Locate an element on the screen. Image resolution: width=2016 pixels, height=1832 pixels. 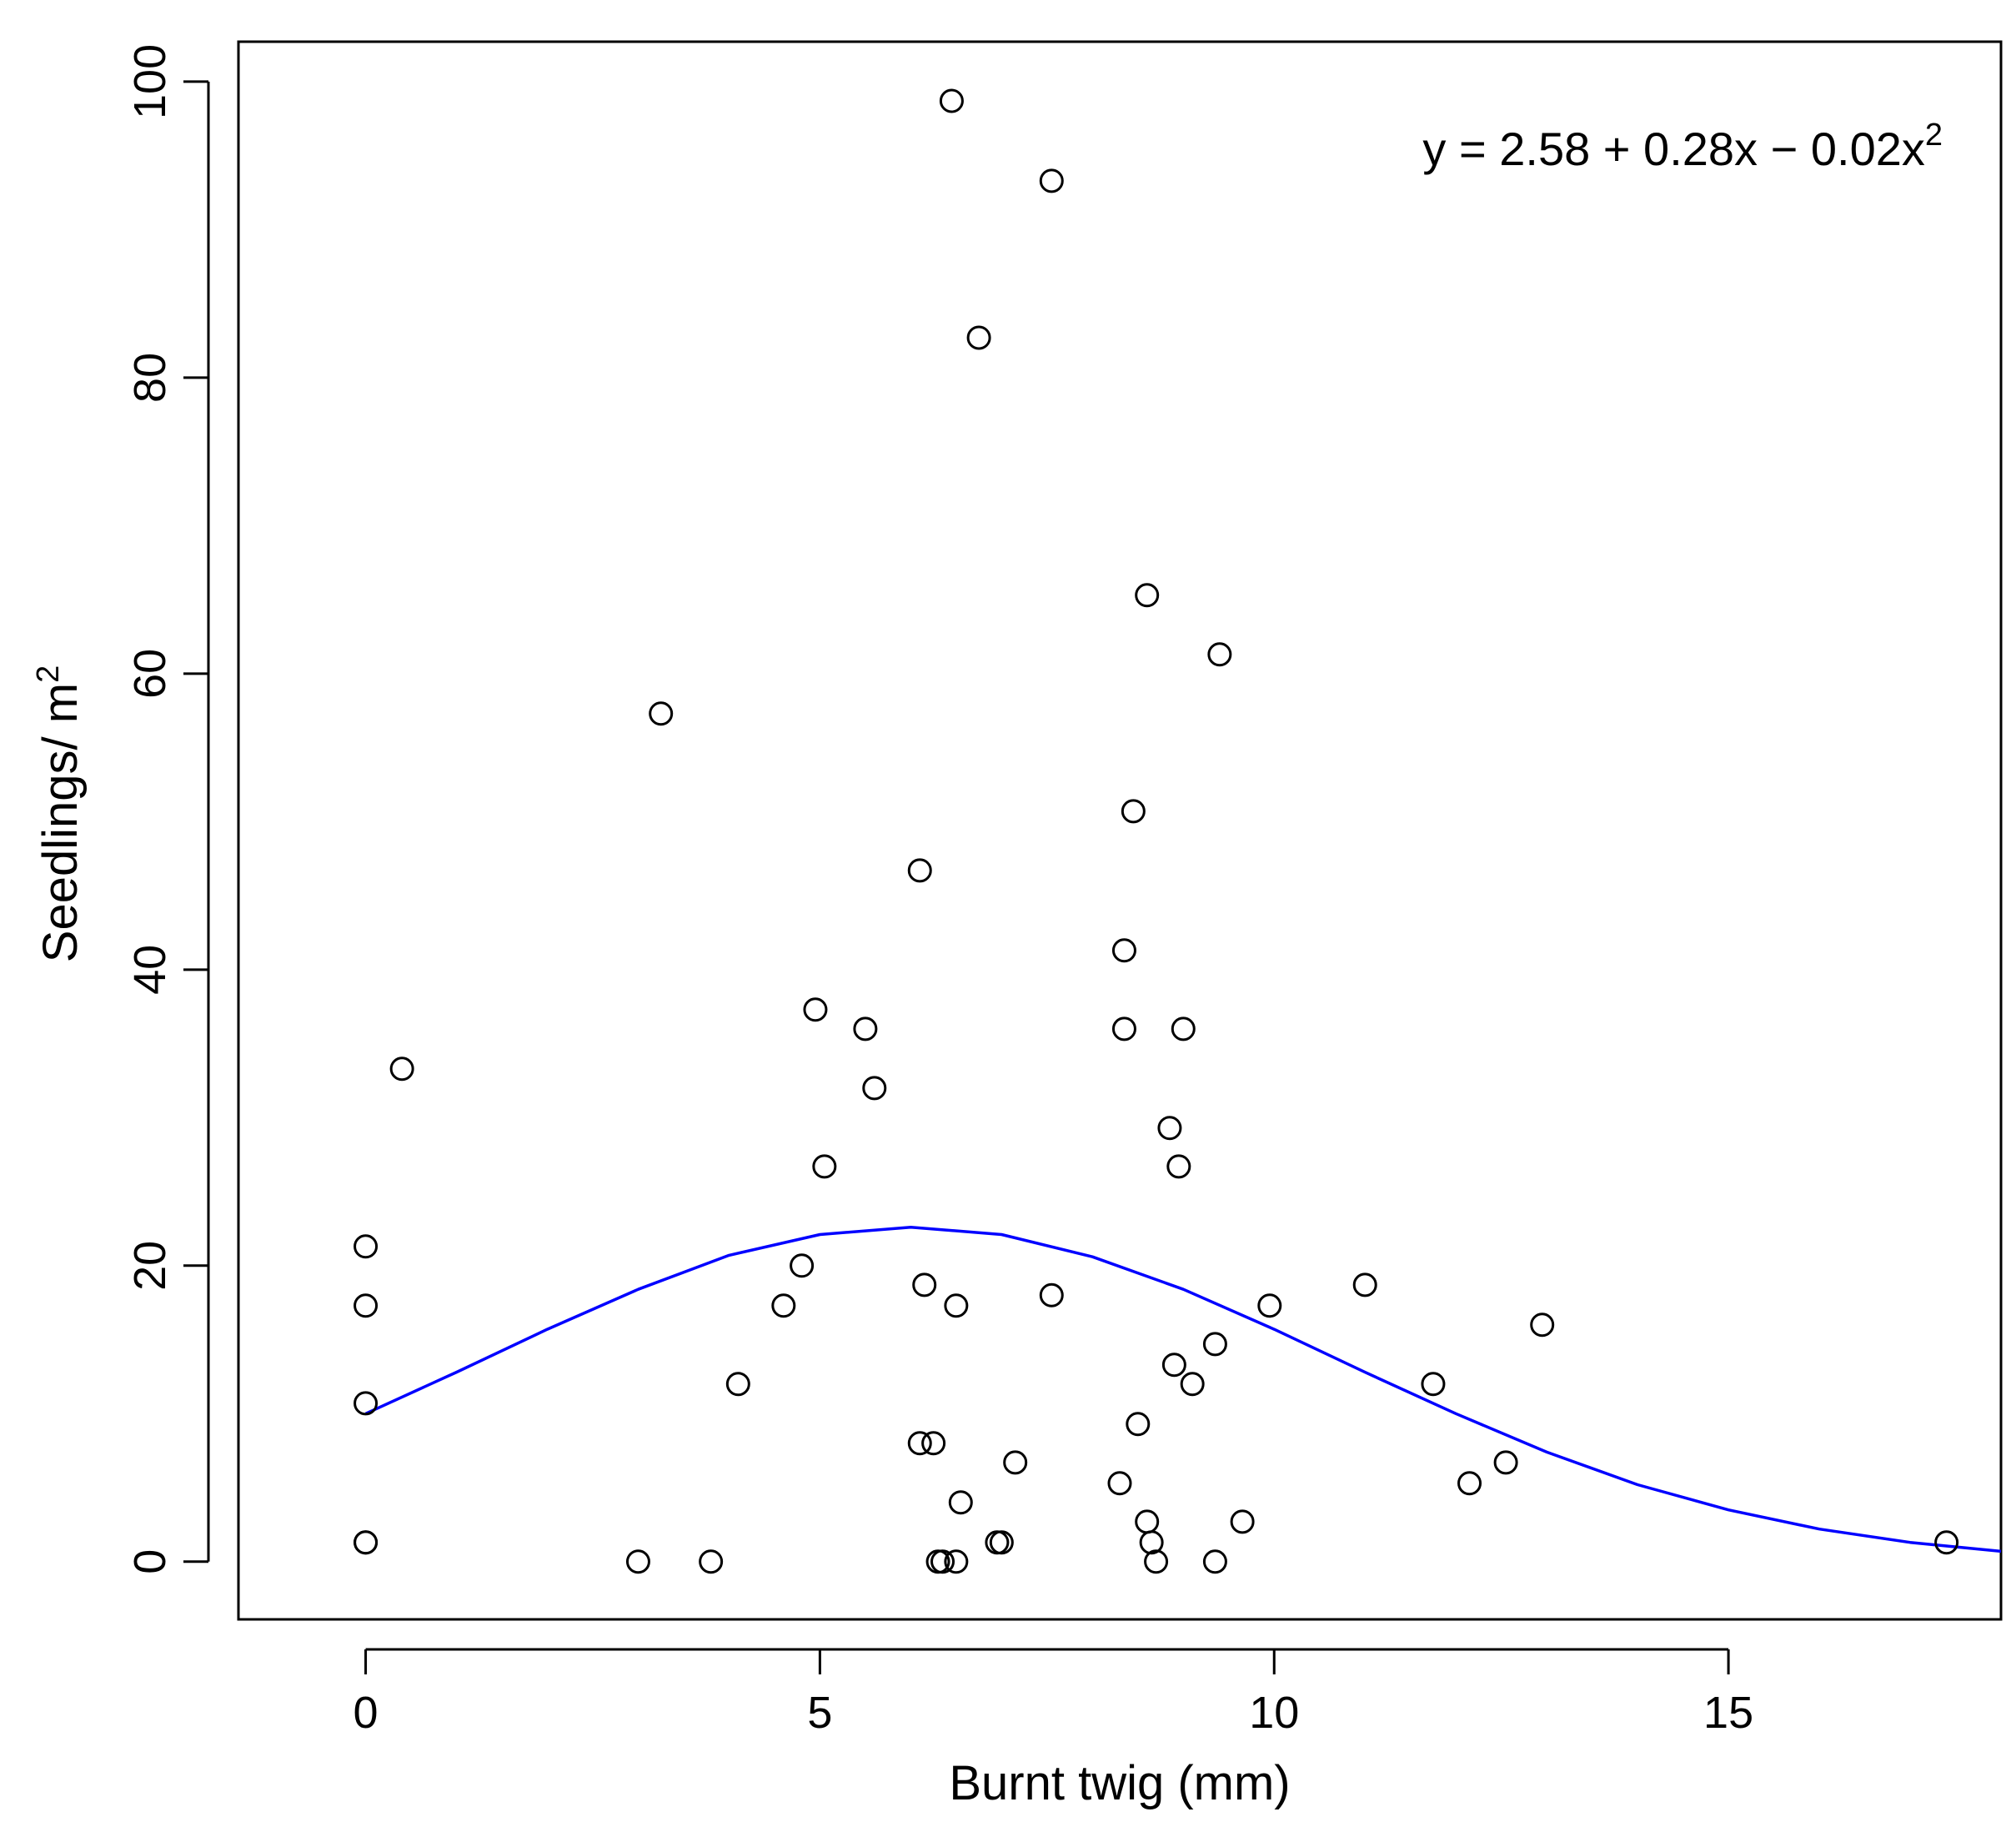
y-tick-label: 80 is located at coordinates (150, 378).